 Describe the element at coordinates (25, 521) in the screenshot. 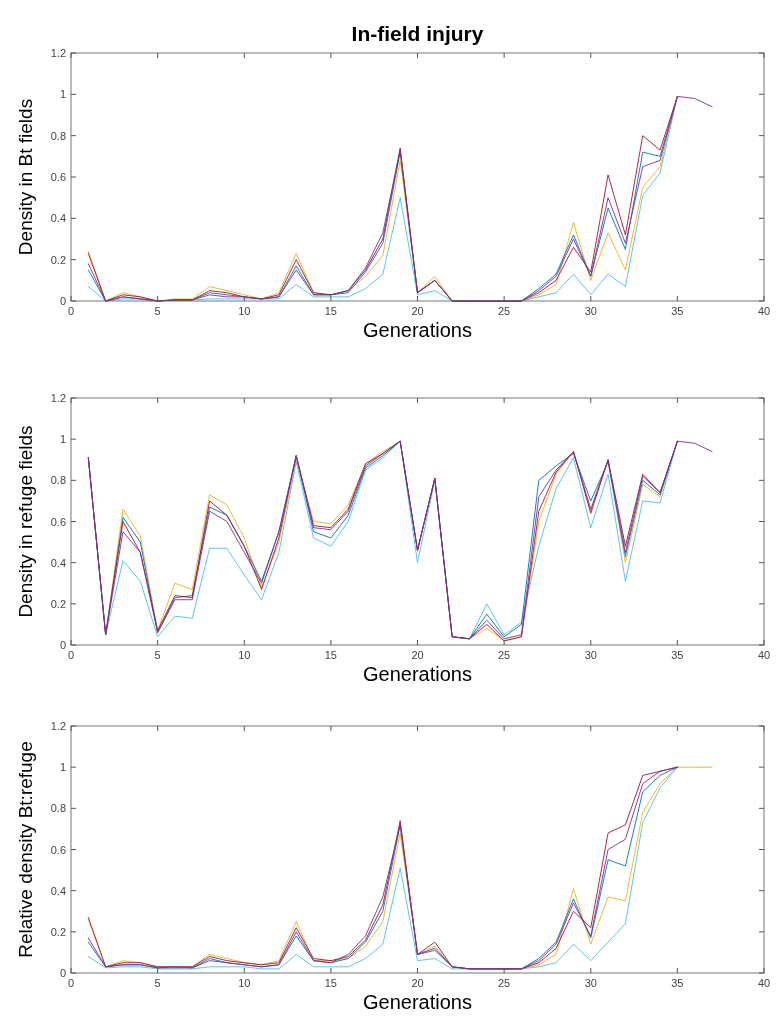

I see `y-axis-title: Density in refuge fields` at that location.